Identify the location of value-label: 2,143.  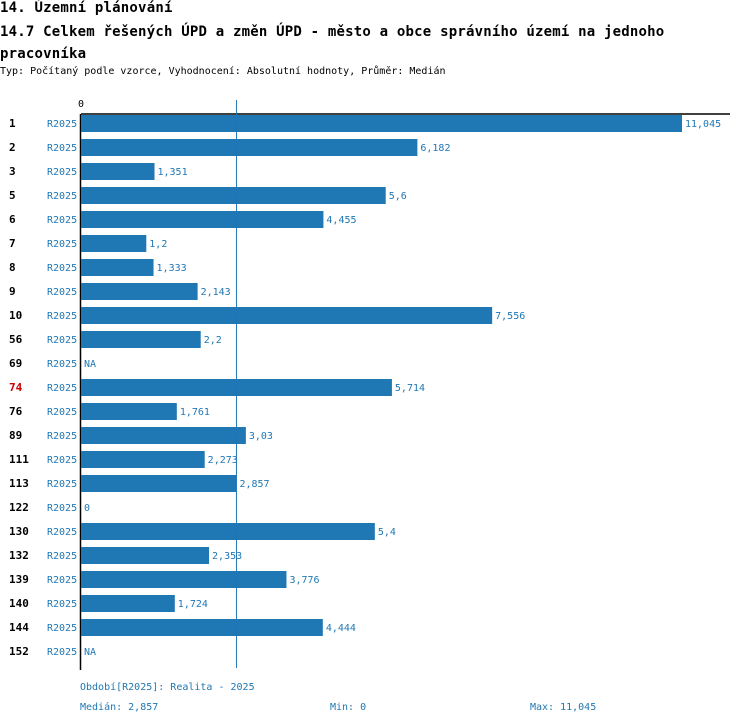
(216, 292).